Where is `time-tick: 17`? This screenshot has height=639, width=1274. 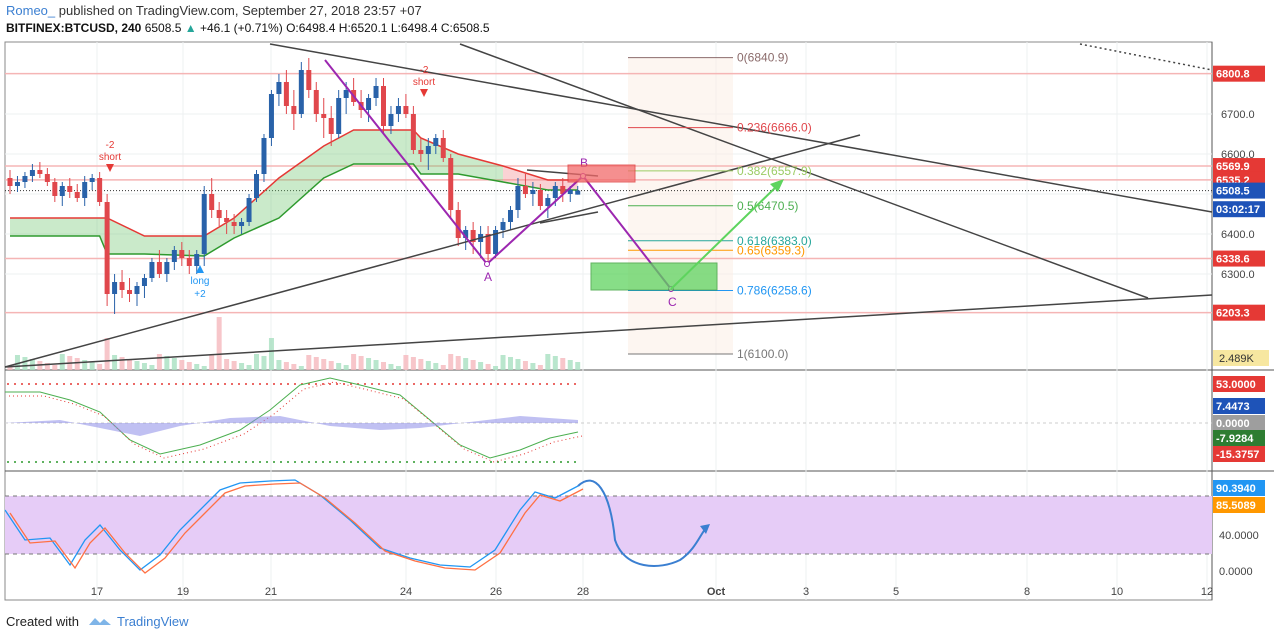
time-tick: 17 is located at coordinates (97, 592).